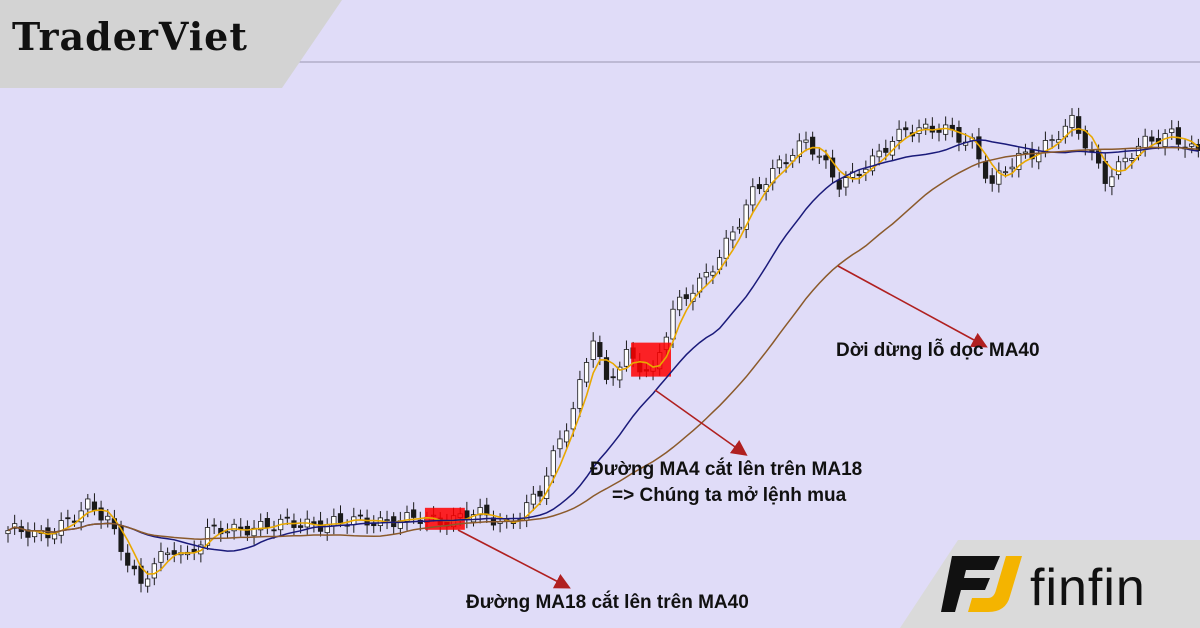  I want to click on traderviet-logo: TraderViet, so click(130, 36).